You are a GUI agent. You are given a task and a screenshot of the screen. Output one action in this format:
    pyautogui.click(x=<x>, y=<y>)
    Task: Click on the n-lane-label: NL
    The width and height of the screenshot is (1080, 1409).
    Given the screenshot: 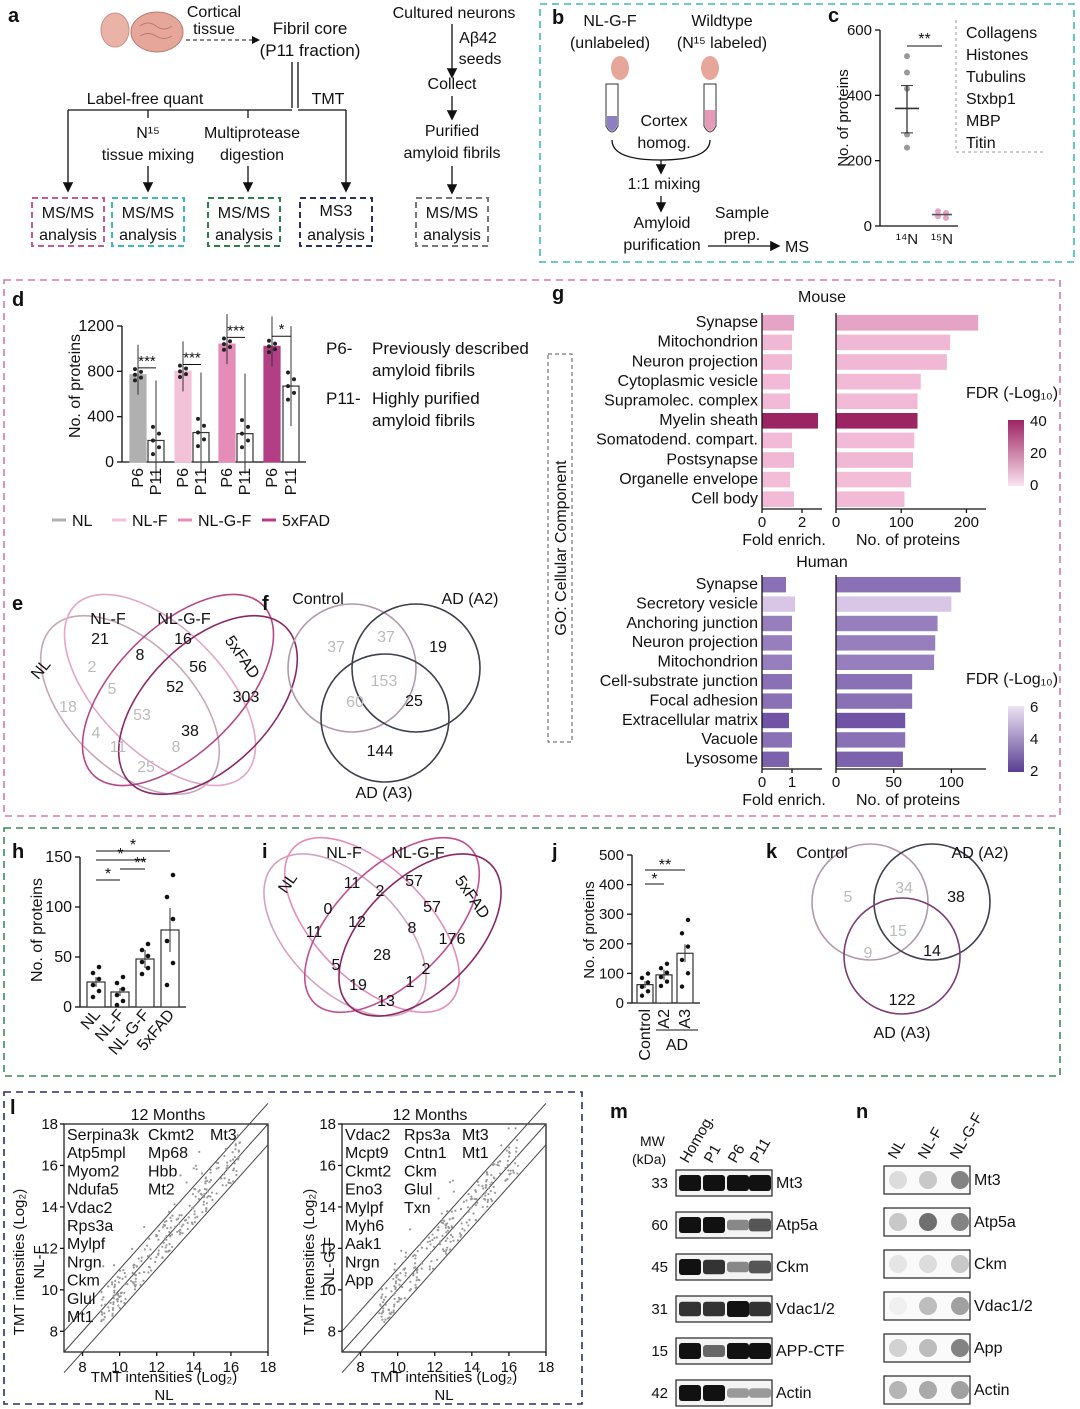 What is the action you would take?
    pyautogui.click(x=897, y=1149)
    